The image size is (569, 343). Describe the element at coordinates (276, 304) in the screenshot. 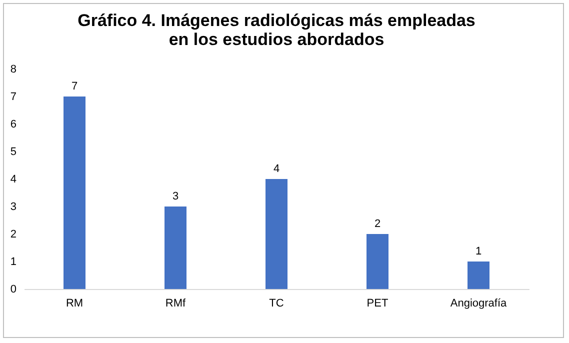

I see `x-tick-label: TC` at that location.